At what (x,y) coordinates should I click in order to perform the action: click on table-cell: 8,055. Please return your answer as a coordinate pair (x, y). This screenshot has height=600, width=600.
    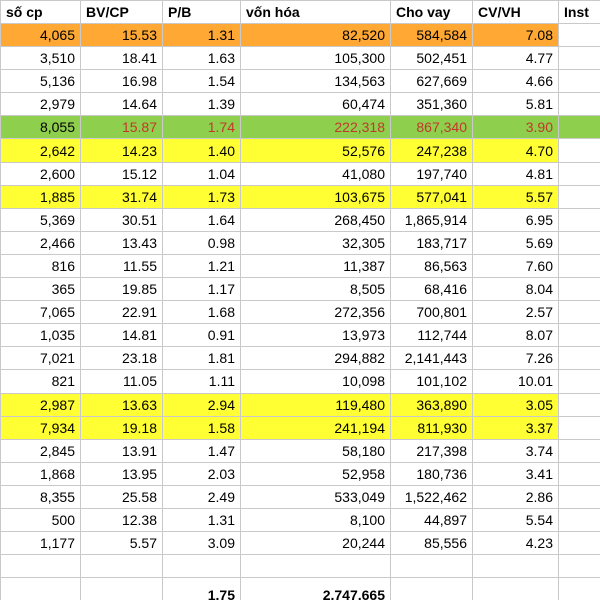
    Looking at the image, I should click on (40, 127).